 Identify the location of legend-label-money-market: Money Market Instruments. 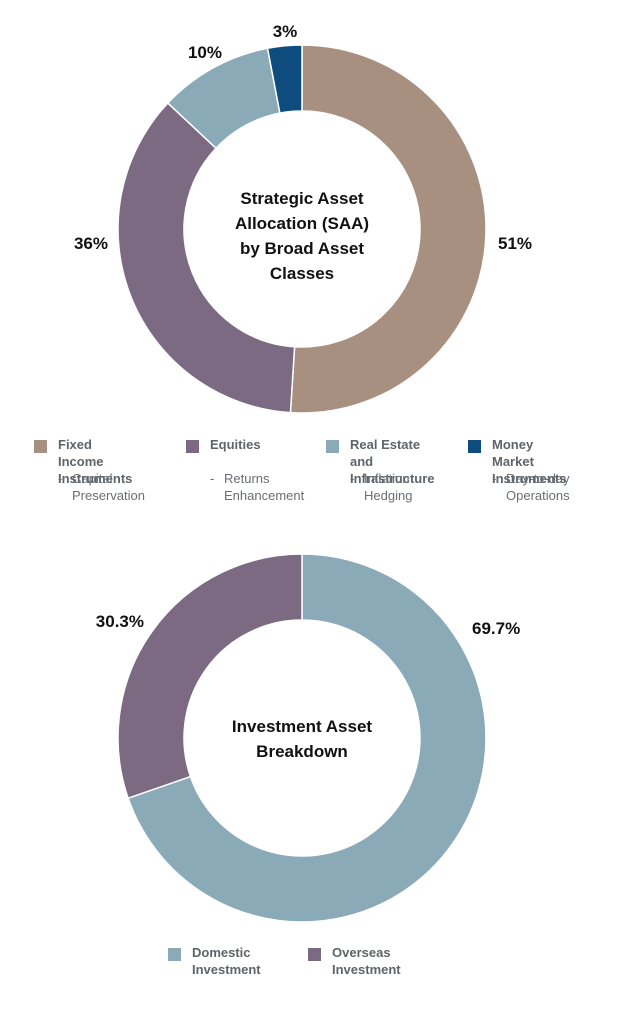
(529, 461).